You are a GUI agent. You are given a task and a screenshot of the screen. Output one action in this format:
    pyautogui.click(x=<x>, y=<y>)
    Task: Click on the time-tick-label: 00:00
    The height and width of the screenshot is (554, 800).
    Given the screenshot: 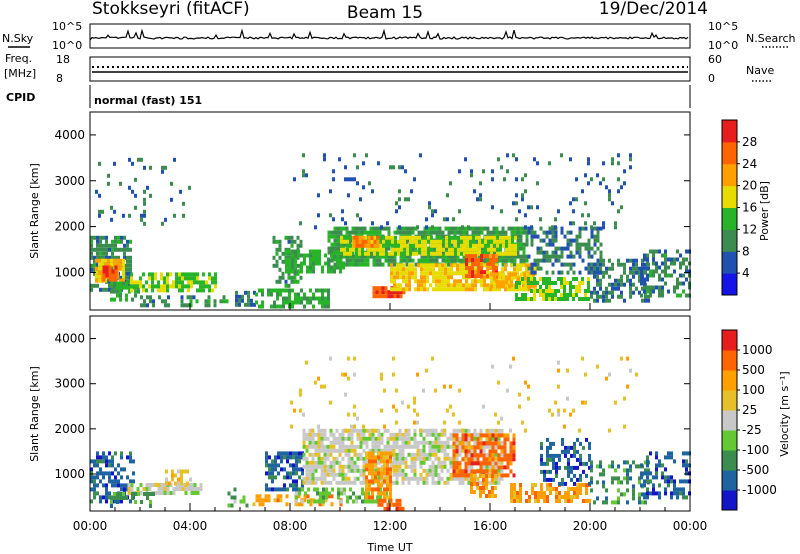 What is the action you would take?
    pyautogui.click(x=90, y=526)
    